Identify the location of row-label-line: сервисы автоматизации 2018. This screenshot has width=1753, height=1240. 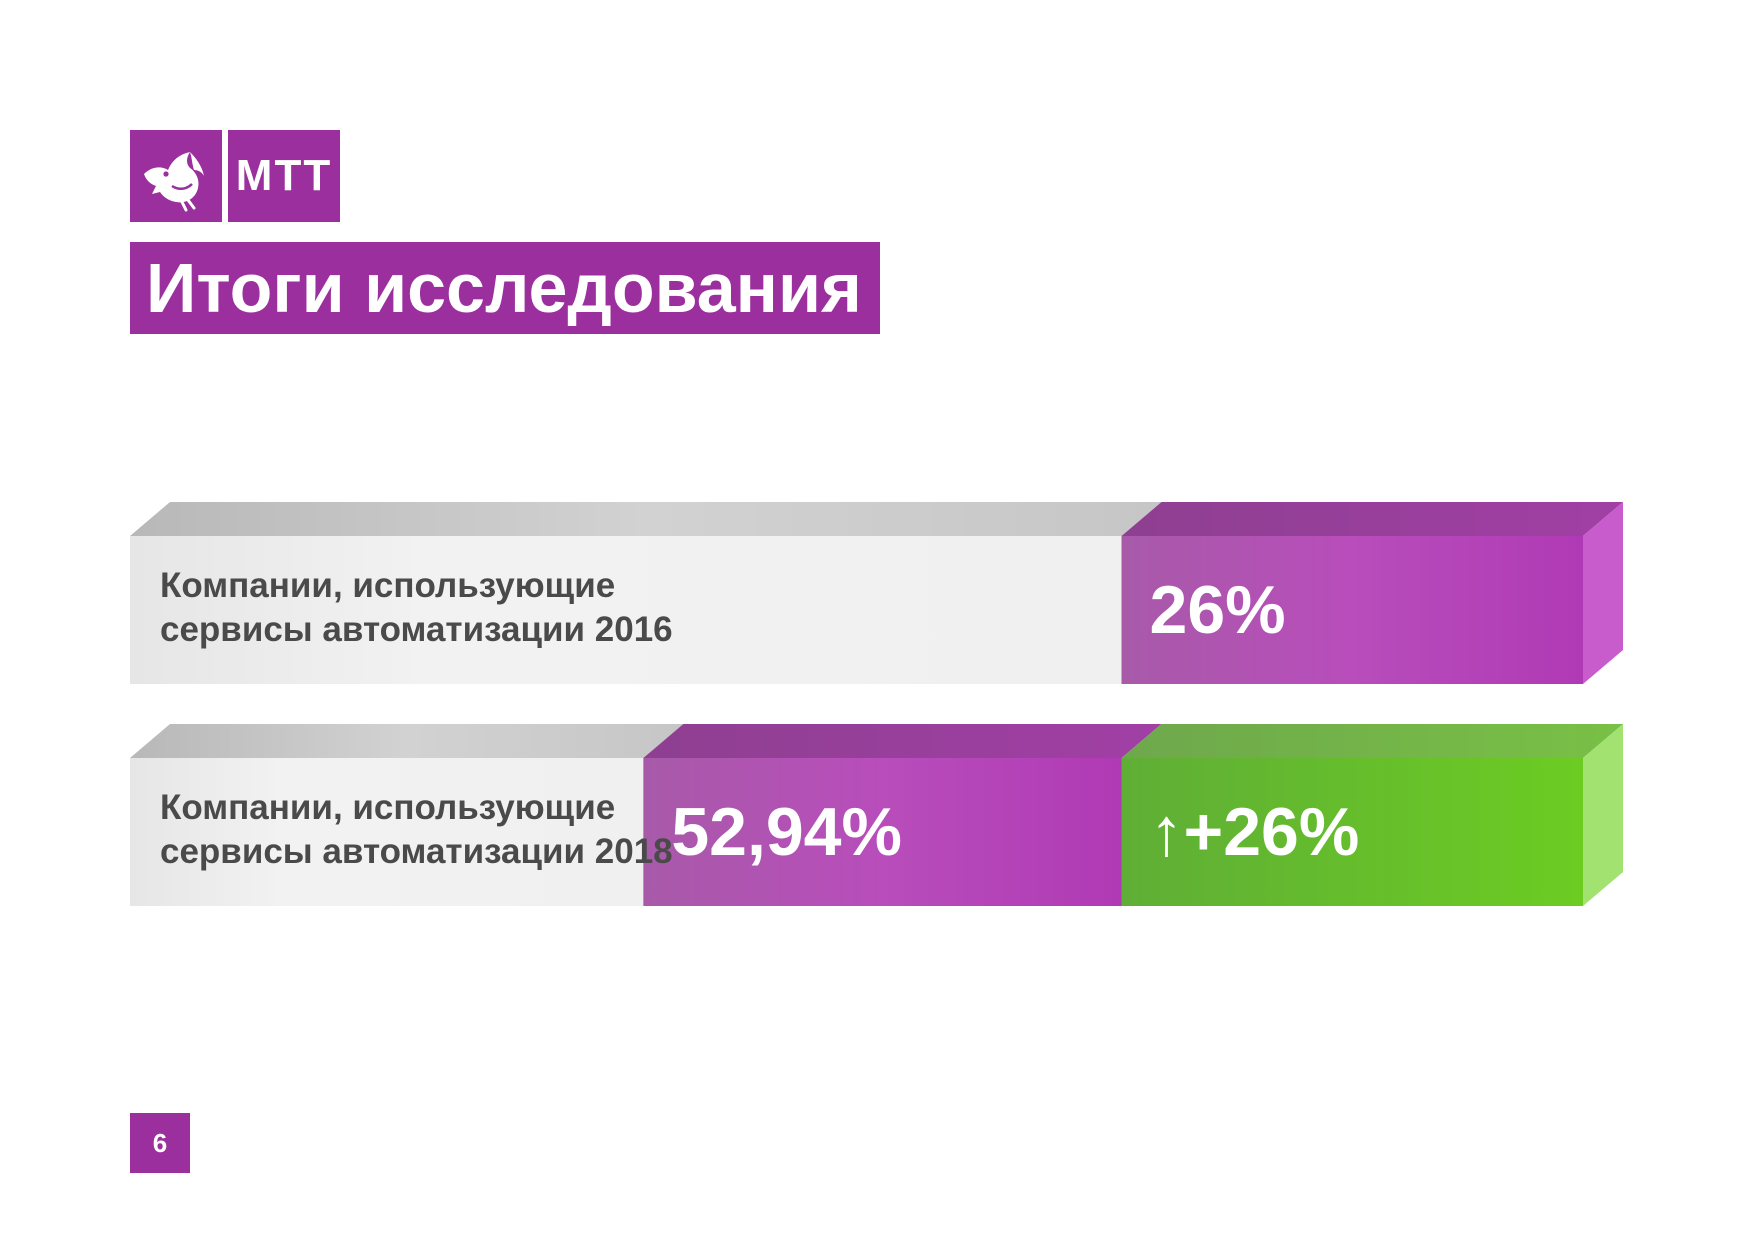
(416, 851).